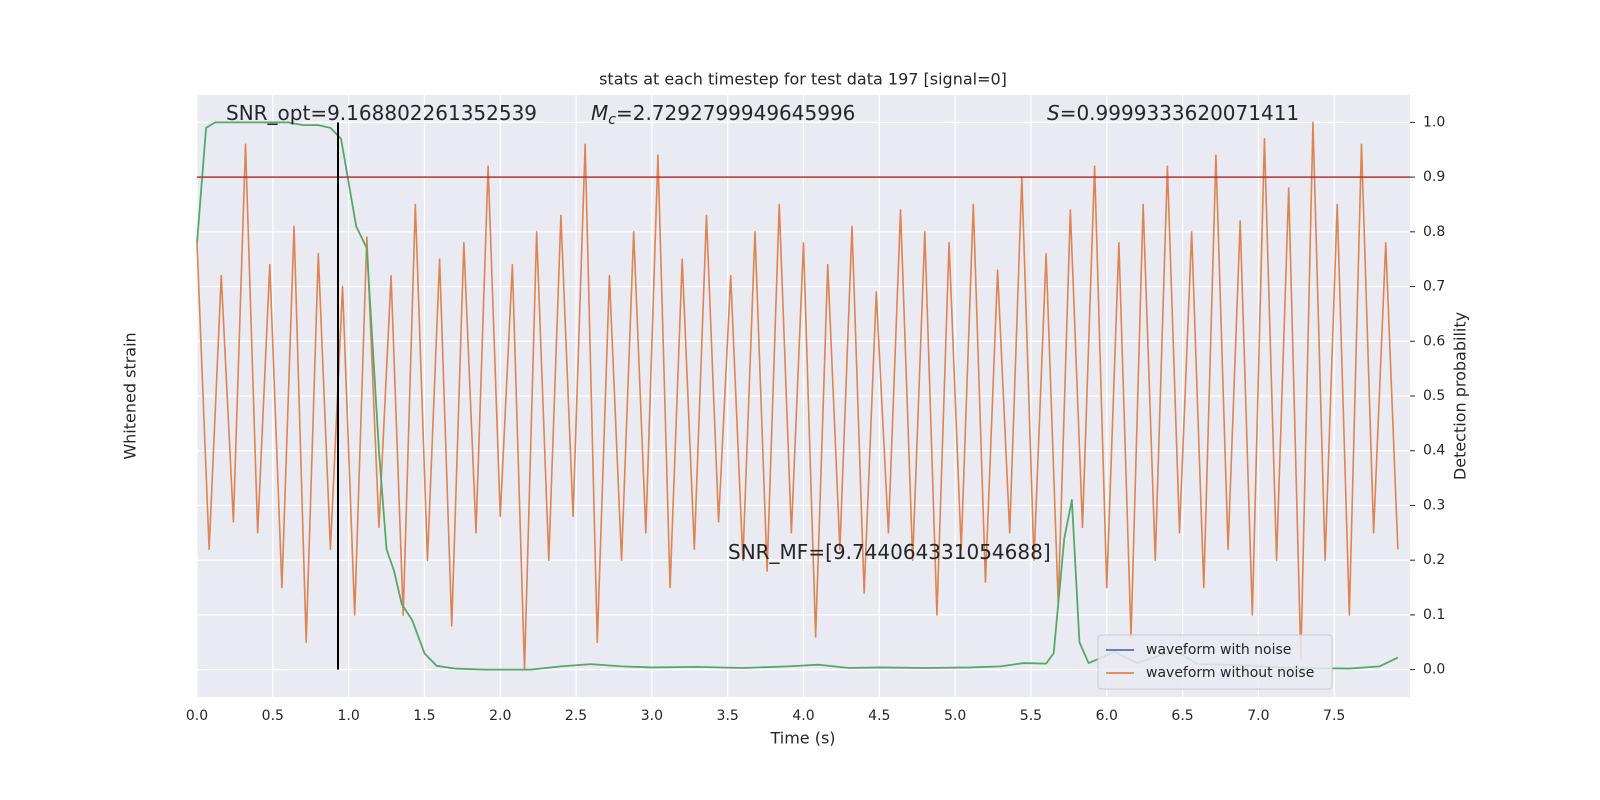  I want to click on annotation: SNR_MF=[9.744064331054688], so click(889, 552).